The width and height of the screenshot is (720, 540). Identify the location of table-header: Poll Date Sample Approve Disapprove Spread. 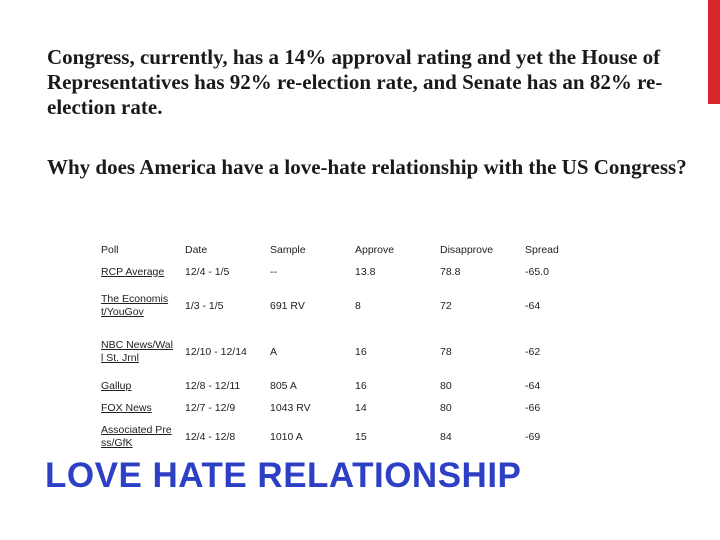
(381, 250).